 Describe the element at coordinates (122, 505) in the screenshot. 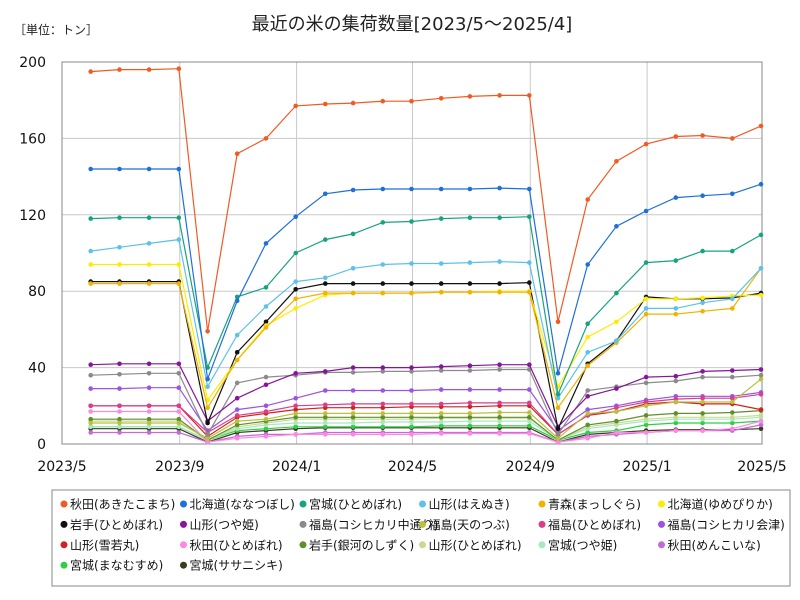

I see `legend-label: 秋田(あきたこまち)` at that location.